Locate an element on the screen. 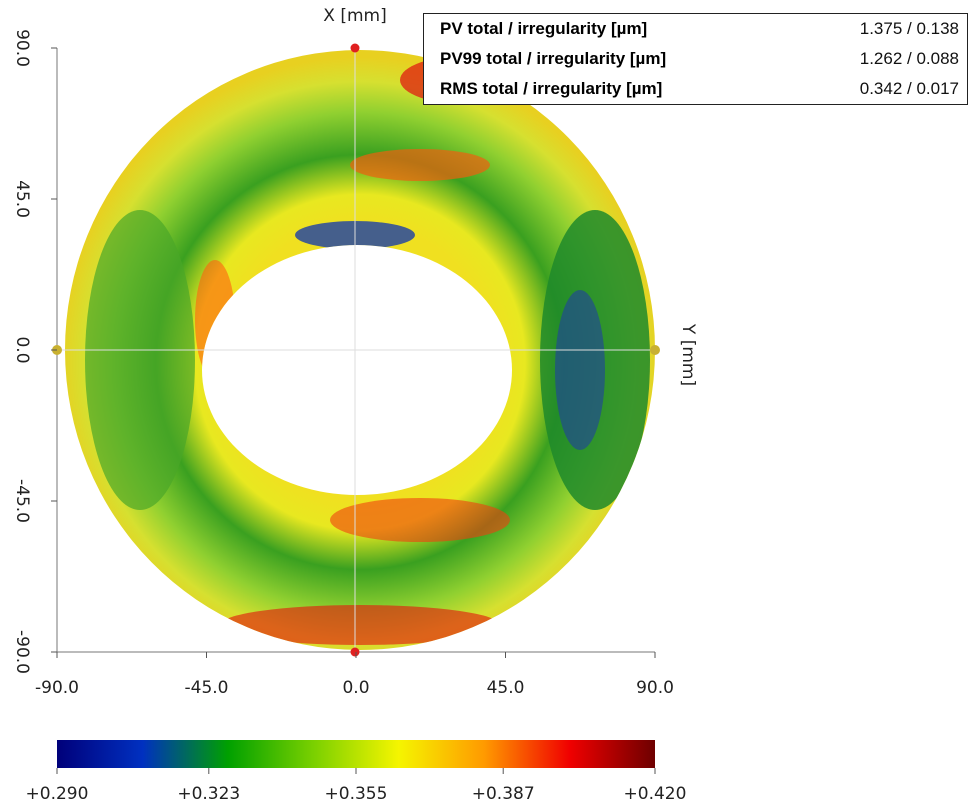 The height and width of the screenshot is (811, 972). x-tick-label: -90.0 is located at coordinates (57, 688).